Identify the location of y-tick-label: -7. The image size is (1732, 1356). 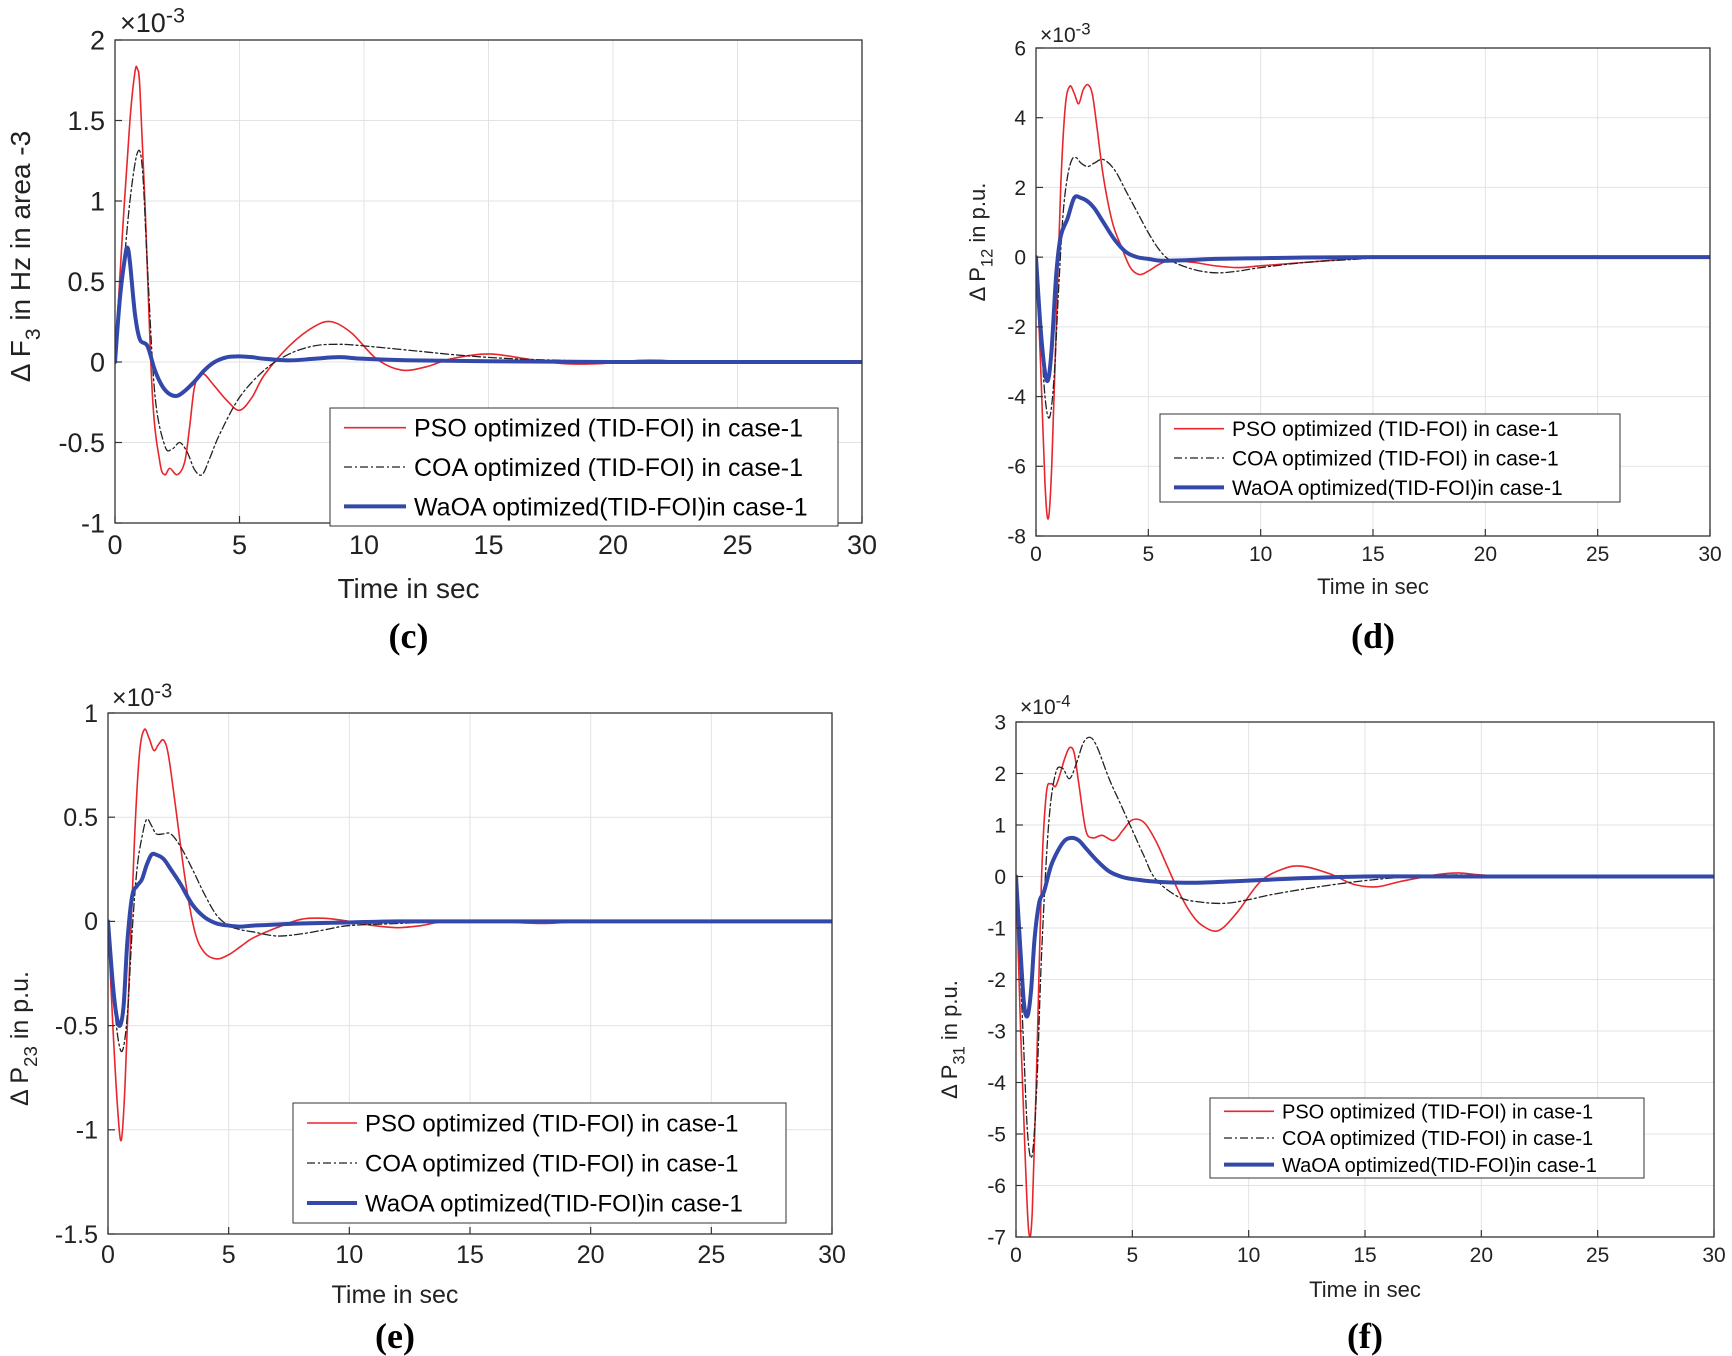
(996, 1237).